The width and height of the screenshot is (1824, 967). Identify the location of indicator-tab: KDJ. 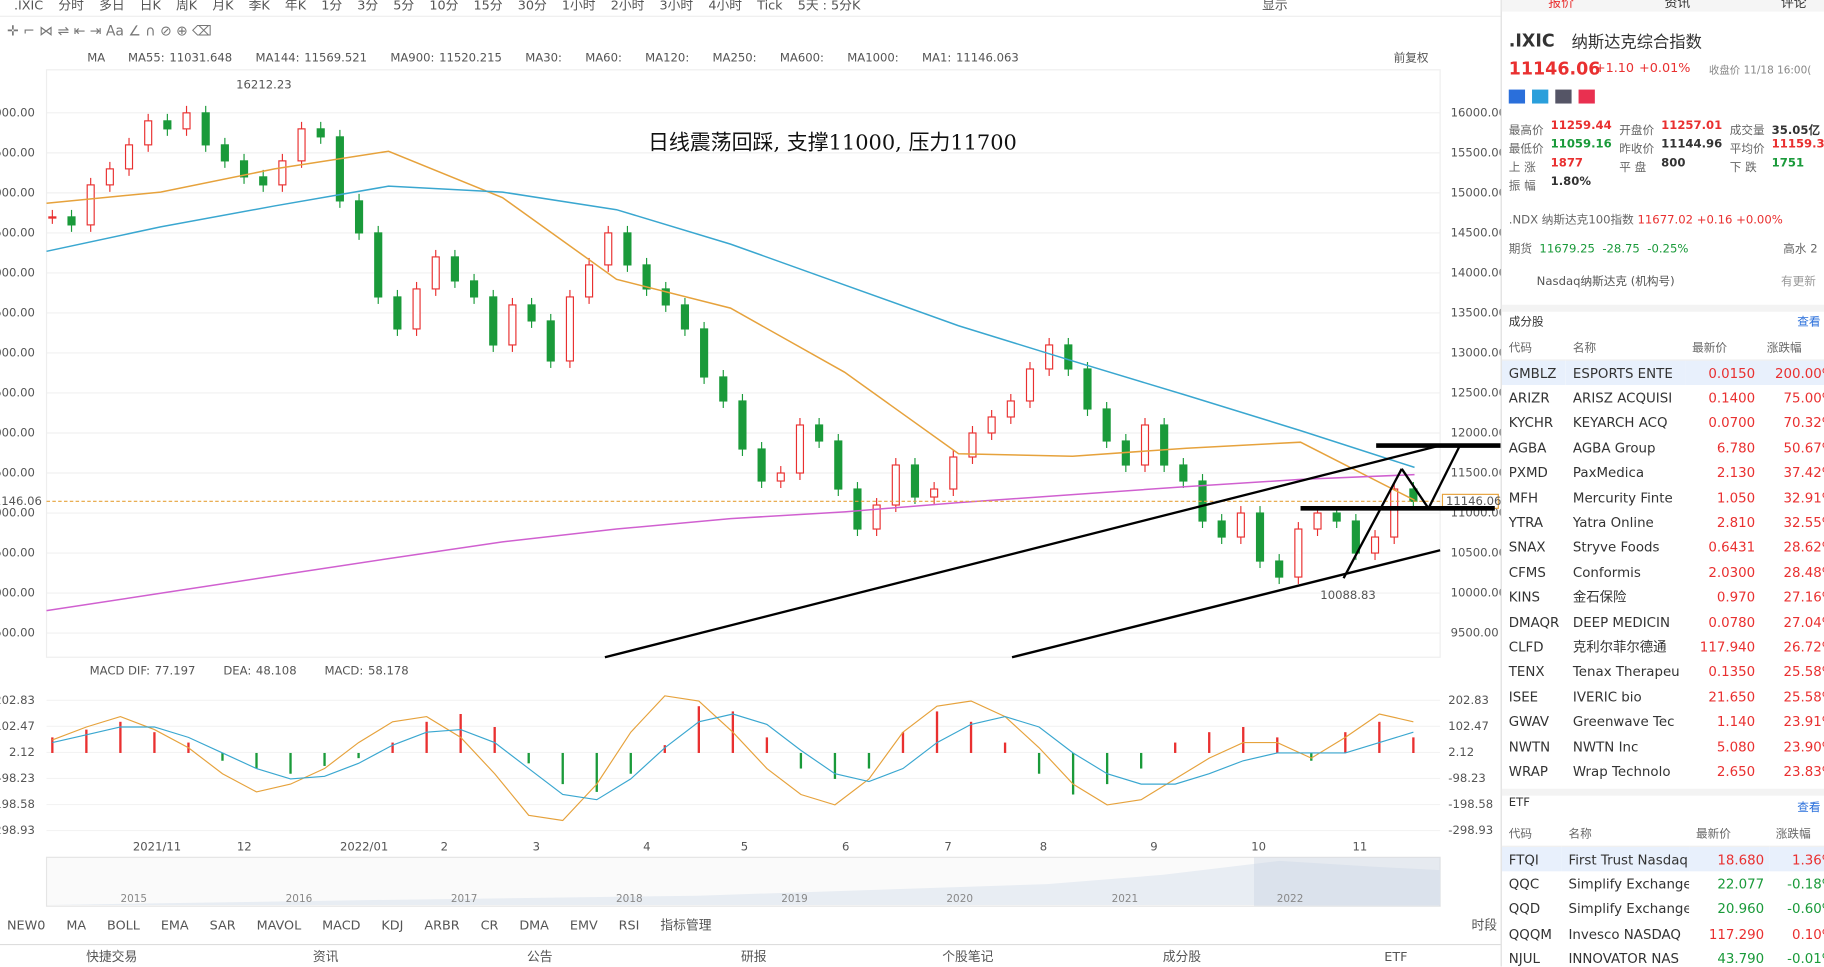
(392, 925).